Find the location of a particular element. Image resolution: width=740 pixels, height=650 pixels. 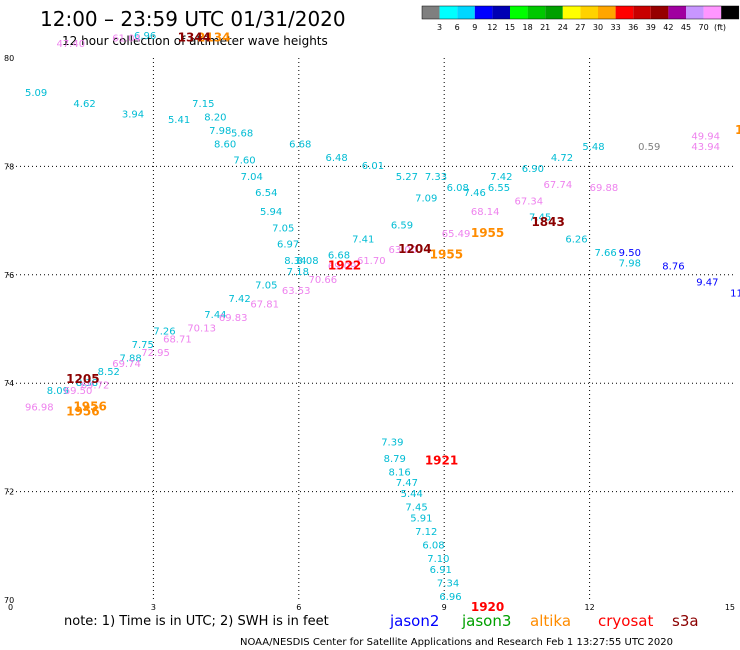

legend-label: 12 is located at coordinates (492, 27).